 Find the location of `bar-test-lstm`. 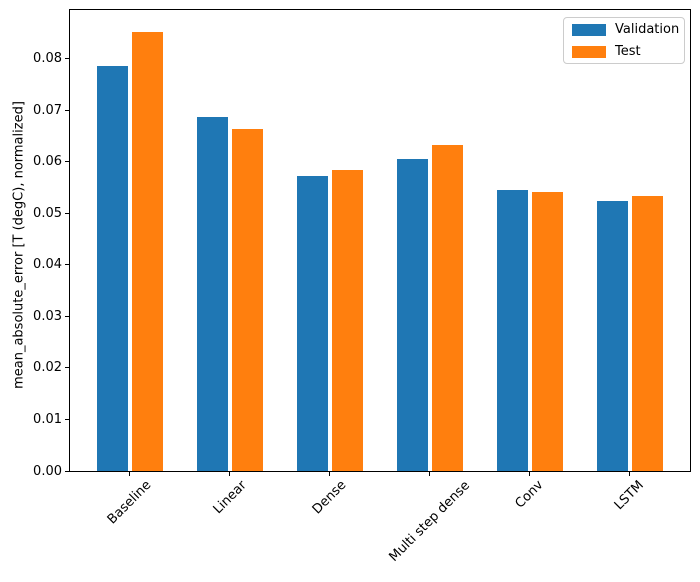

bar-test-lstm is located at coordinates (647, 333).